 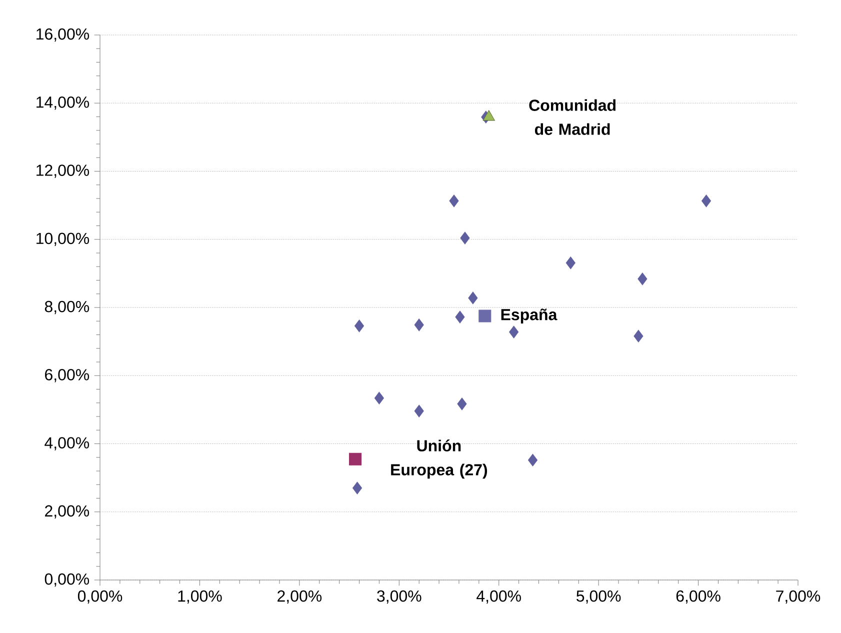 What do you see at coordinates (63, 103) in the screenshot?
I see `y-tick-label: 14,00%` at bounding box center [63, 103].